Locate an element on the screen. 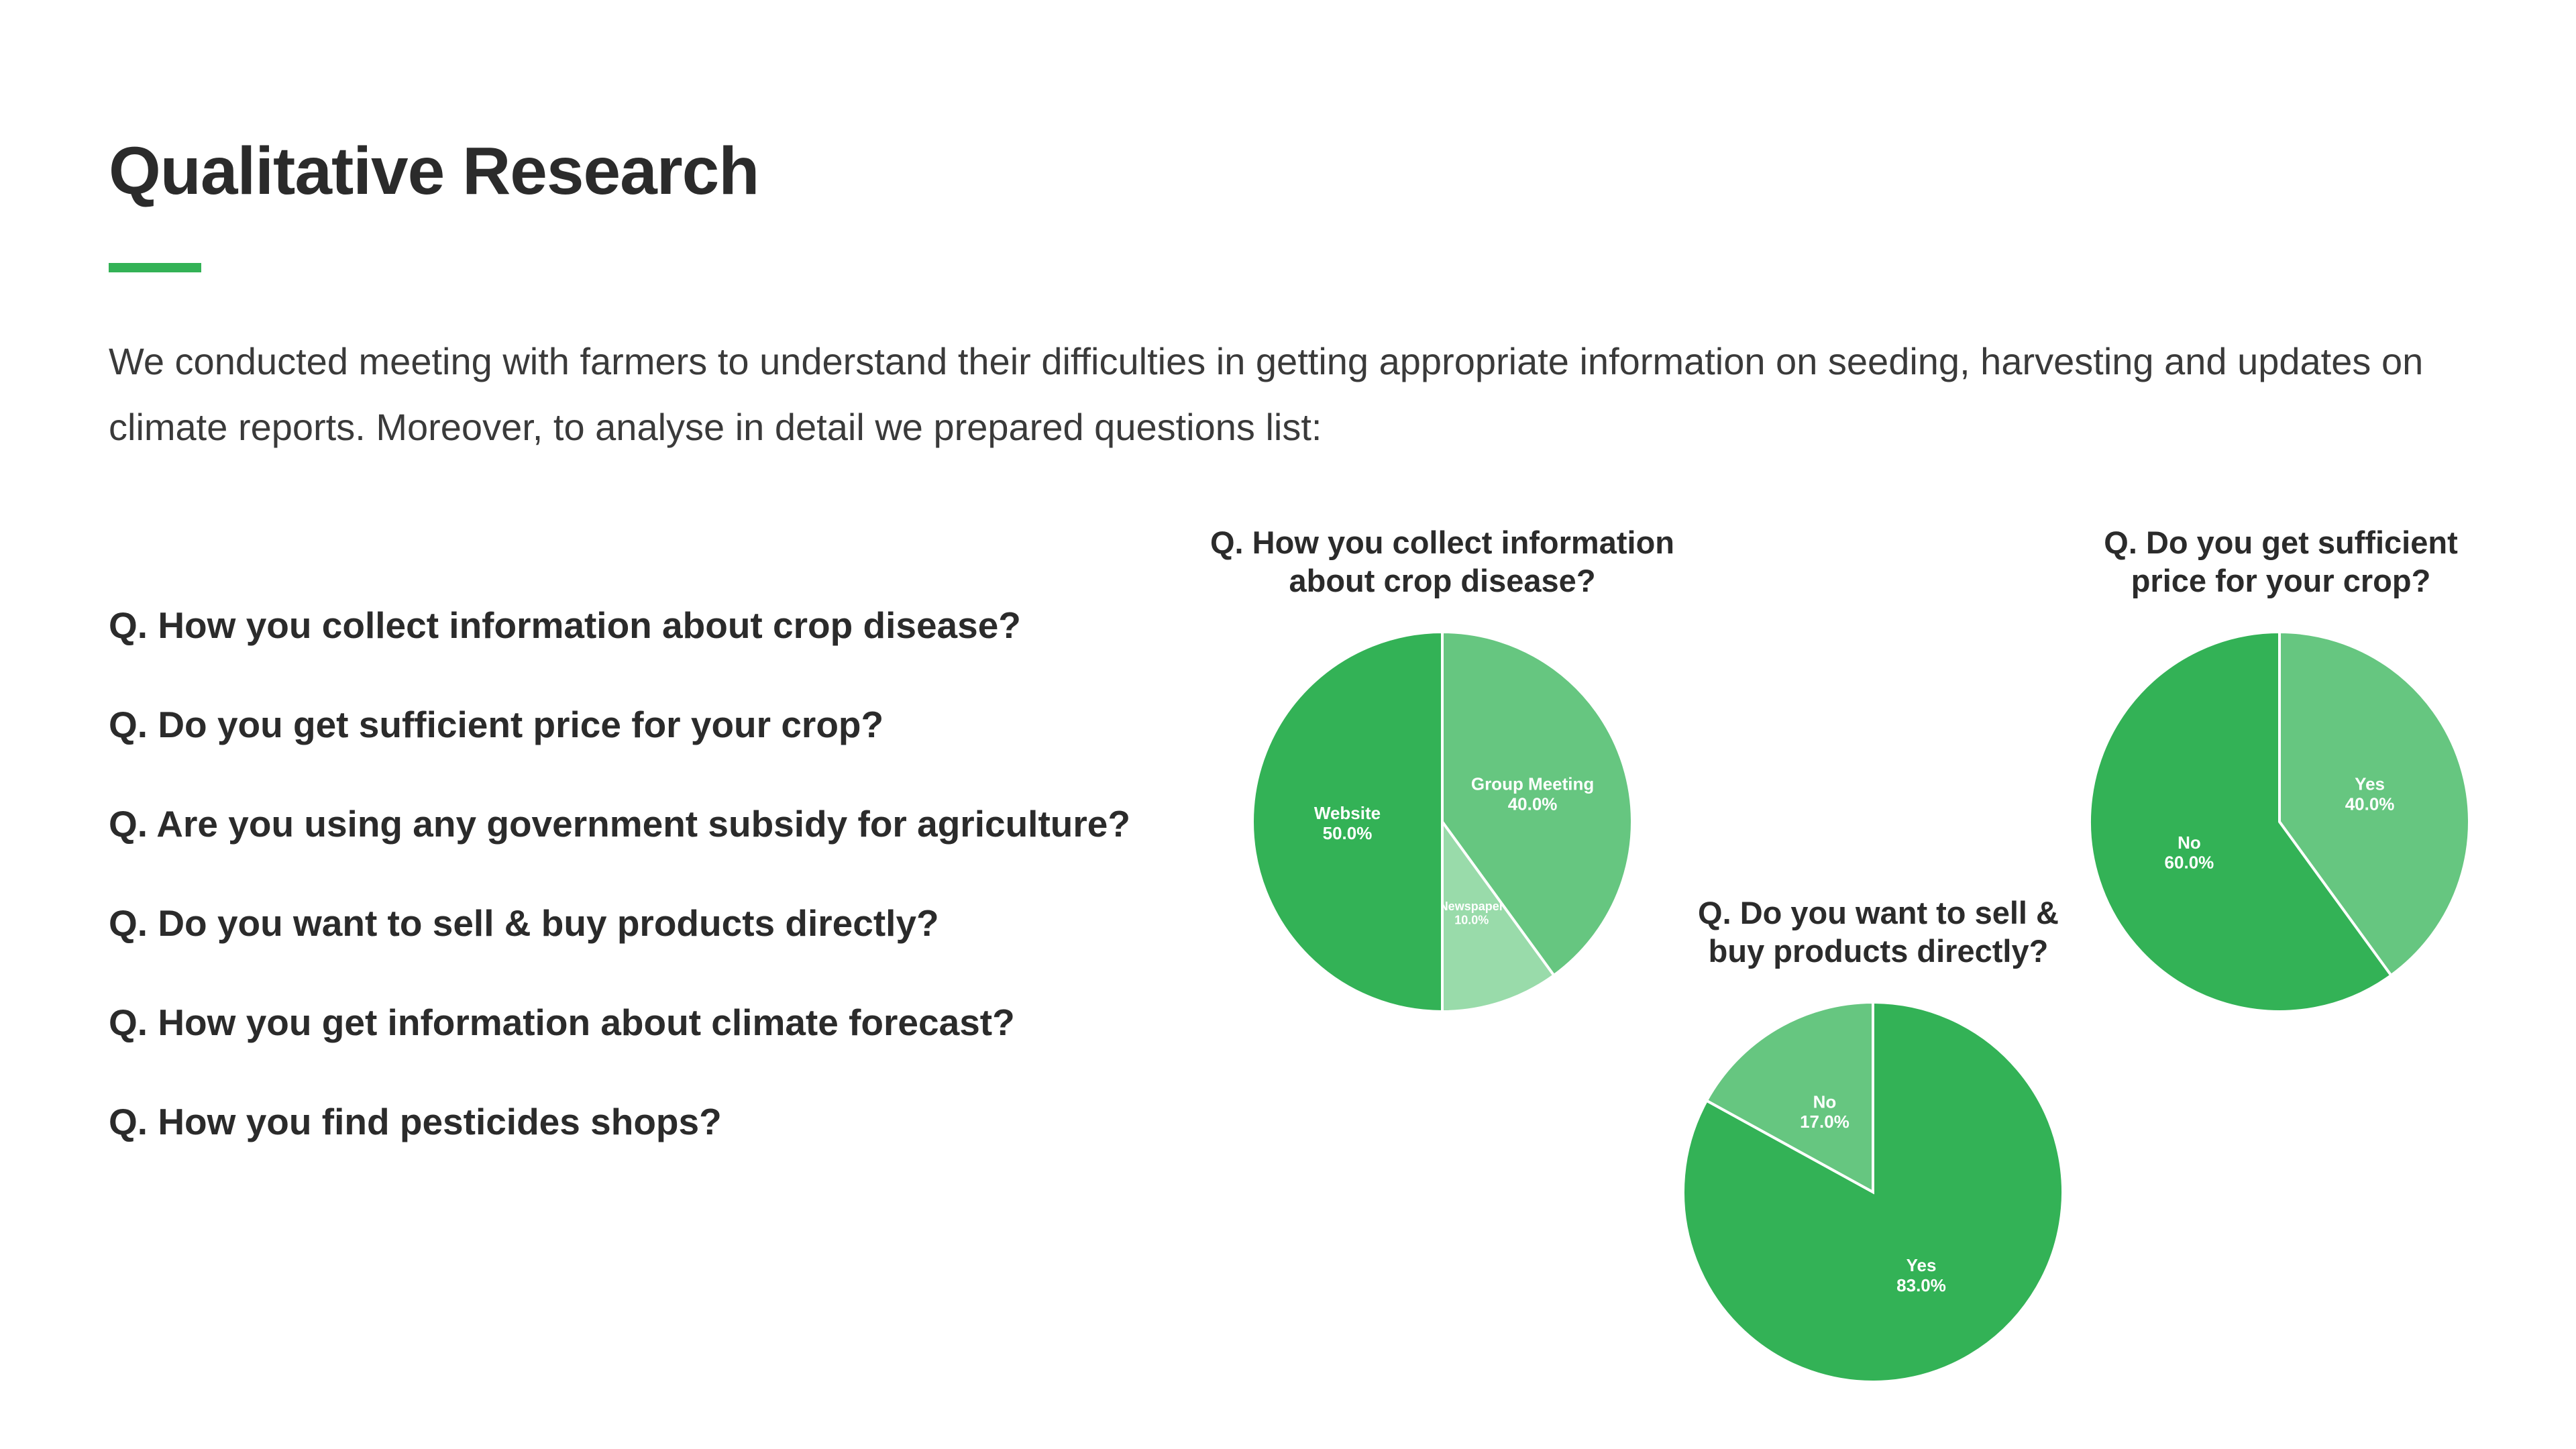 This screenshot has height=1449, width=2576. pie-title-line: buy products directly? is located at coordinates (1878, 951).